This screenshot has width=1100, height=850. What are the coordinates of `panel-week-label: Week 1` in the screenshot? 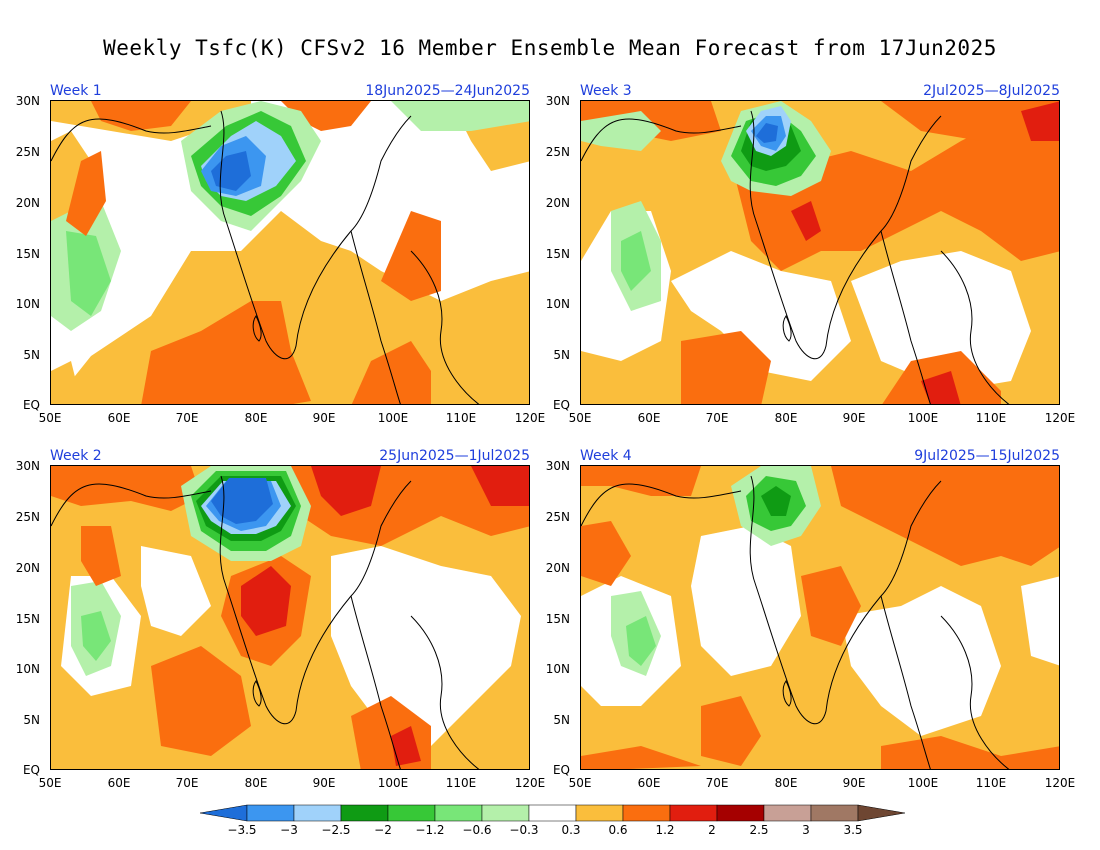 It's located at (76, 91).